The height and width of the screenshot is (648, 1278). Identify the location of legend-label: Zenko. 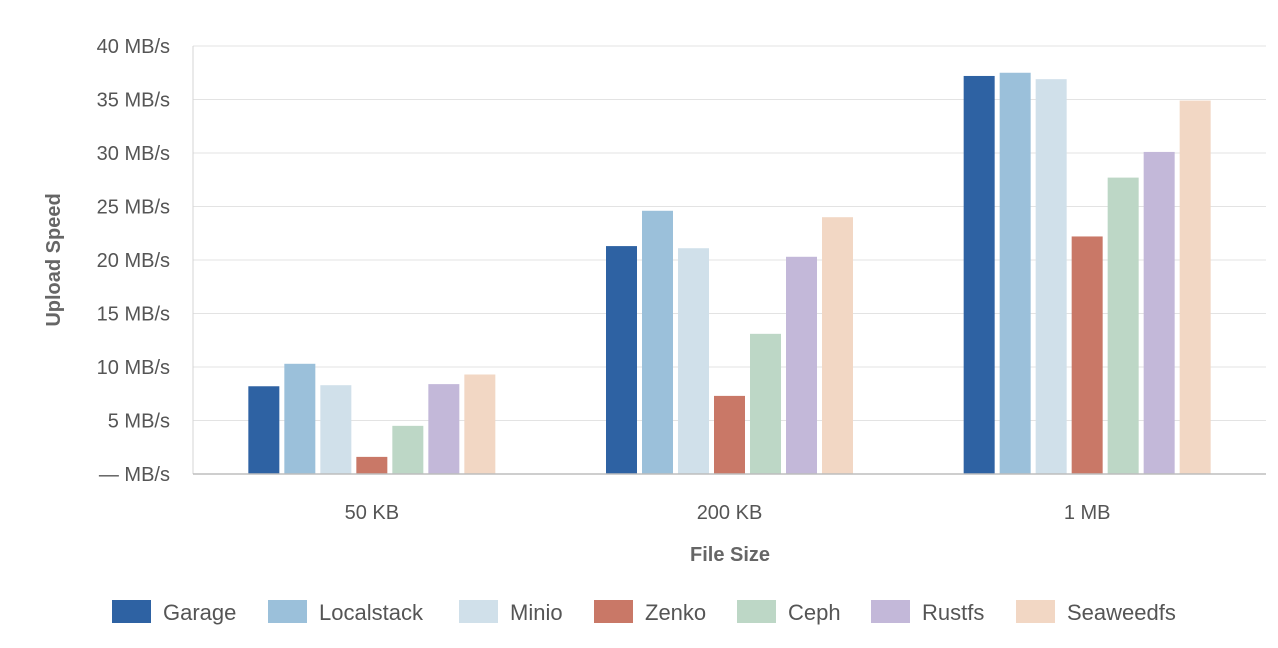
(675, 612).